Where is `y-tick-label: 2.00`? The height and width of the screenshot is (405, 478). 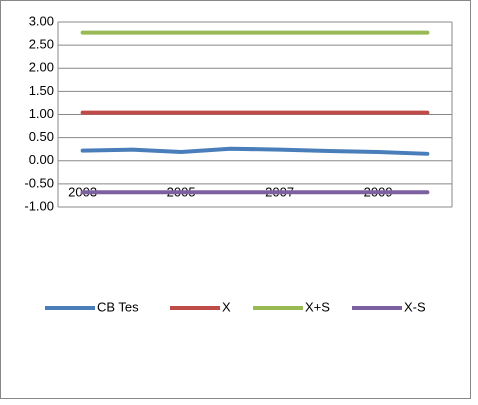
y-tick-label: 2.00 is located at coordinates (41, 67).